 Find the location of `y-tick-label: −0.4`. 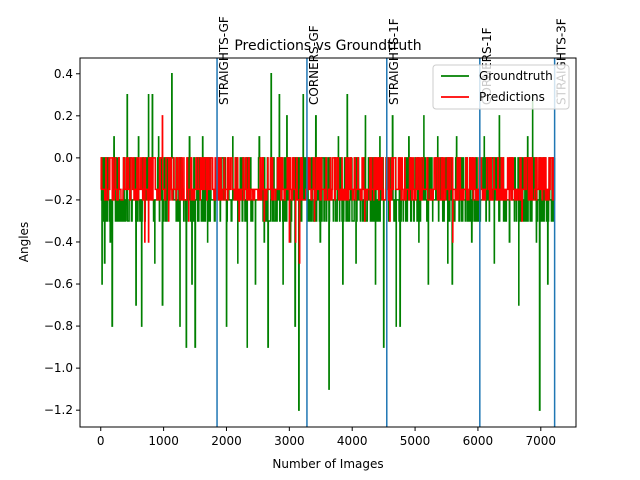

y-tick-label: −0.4 is located at coordinates (58, 242).